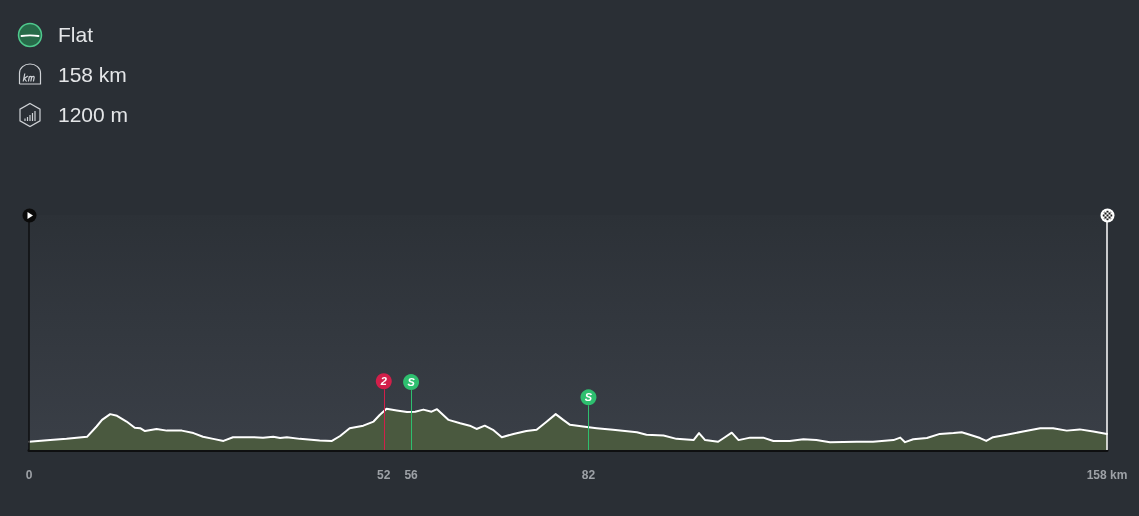 This screenshot has width=1139, height=516. Describe the element at coordinates (76, 35) in the screenshot. I see `text: Flat` at that location.